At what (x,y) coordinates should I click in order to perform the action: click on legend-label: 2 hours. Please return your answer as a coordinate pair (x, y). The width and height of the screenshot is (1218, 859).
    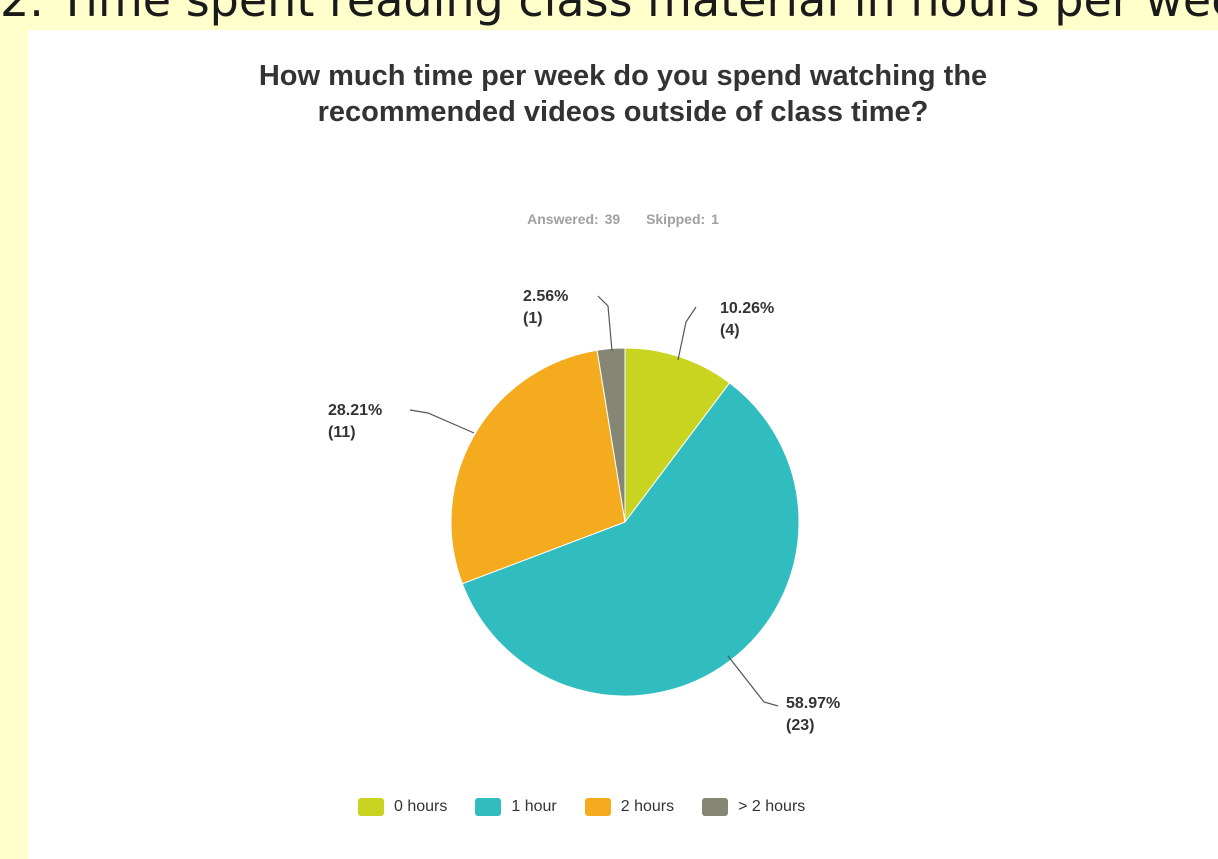
    Looking at the image, I should click on (647, 806).